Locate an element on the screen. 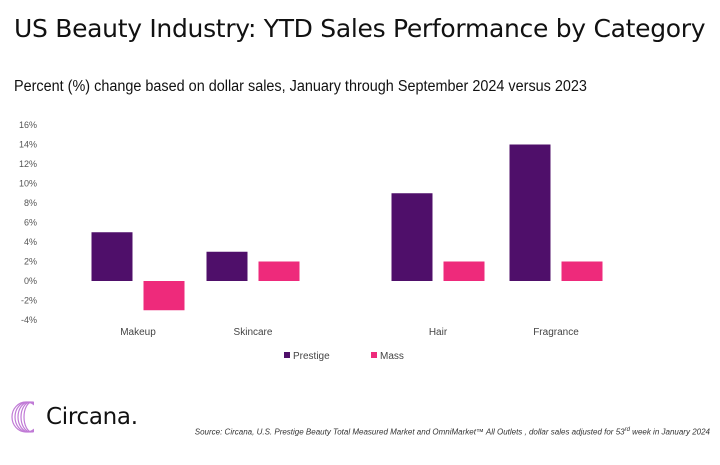  y-tick-label: 6% is located at coordinates (30, 223).